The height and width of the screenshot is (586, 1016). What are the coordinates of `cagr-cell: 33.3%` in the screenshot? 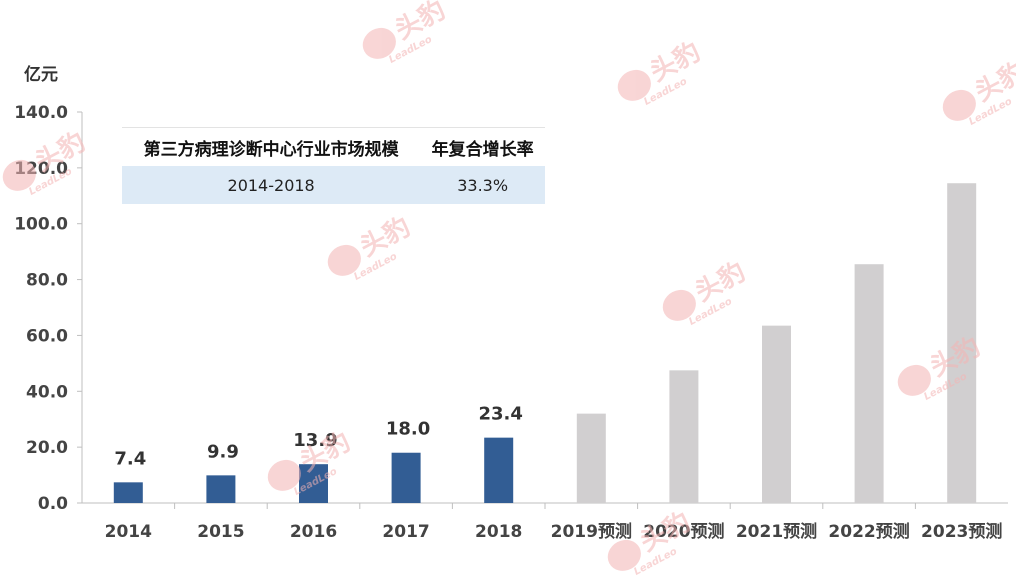 It's located at (482, 185).